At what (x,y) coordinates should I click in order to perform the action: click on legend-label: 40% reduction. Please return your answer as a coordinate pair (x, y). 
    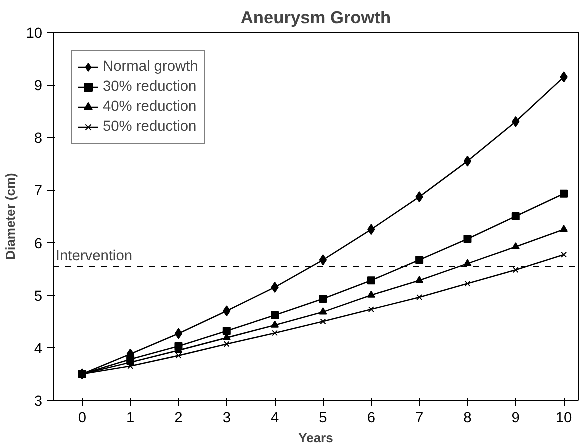
    Looking at the image, I should click on (150, 107).